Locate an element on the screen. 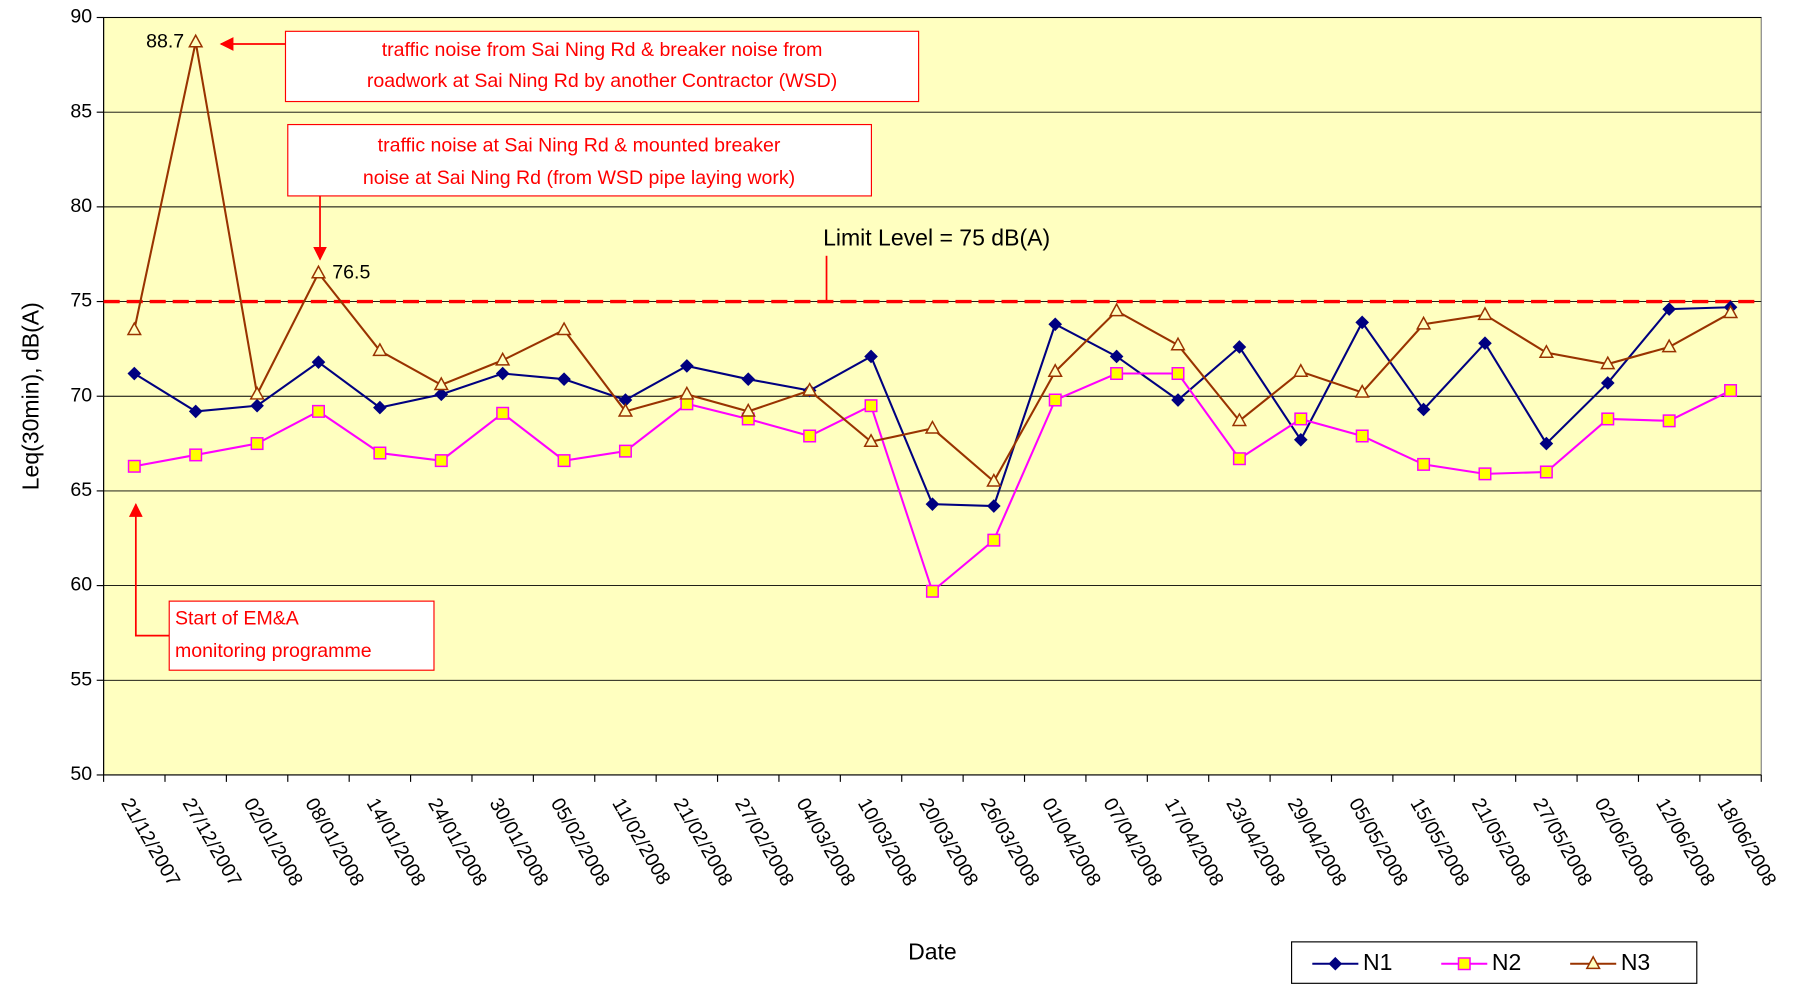 This screenshot has height=987, width=1805. data-label: 88.7 is located at coordinates (165, 41).